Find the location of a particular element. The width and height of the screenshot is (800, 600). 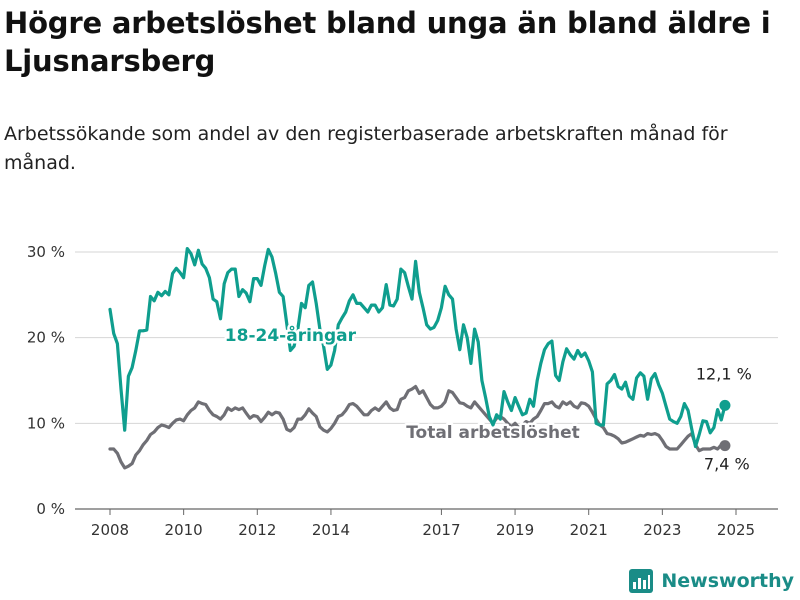

x-tick-label: 2014 is located at coordinates (331, 530).